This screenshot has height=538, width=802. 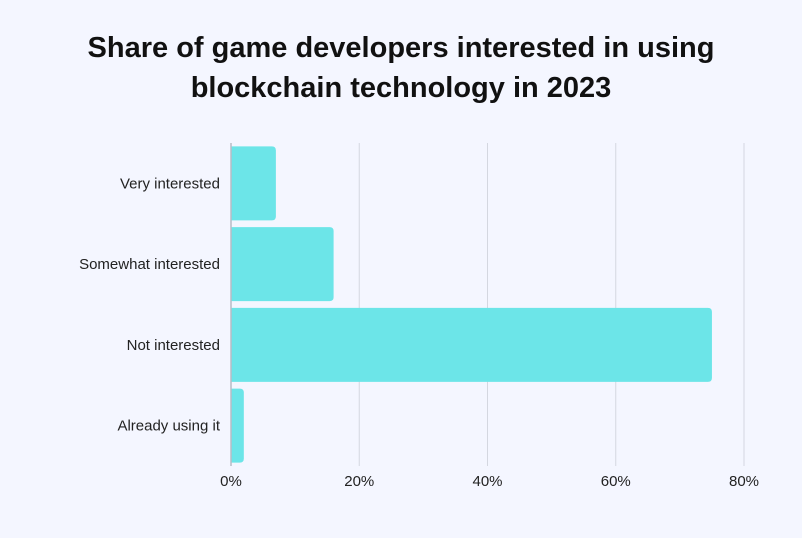 I want to click on category-label: Not interested, so click(x=173, y=345).